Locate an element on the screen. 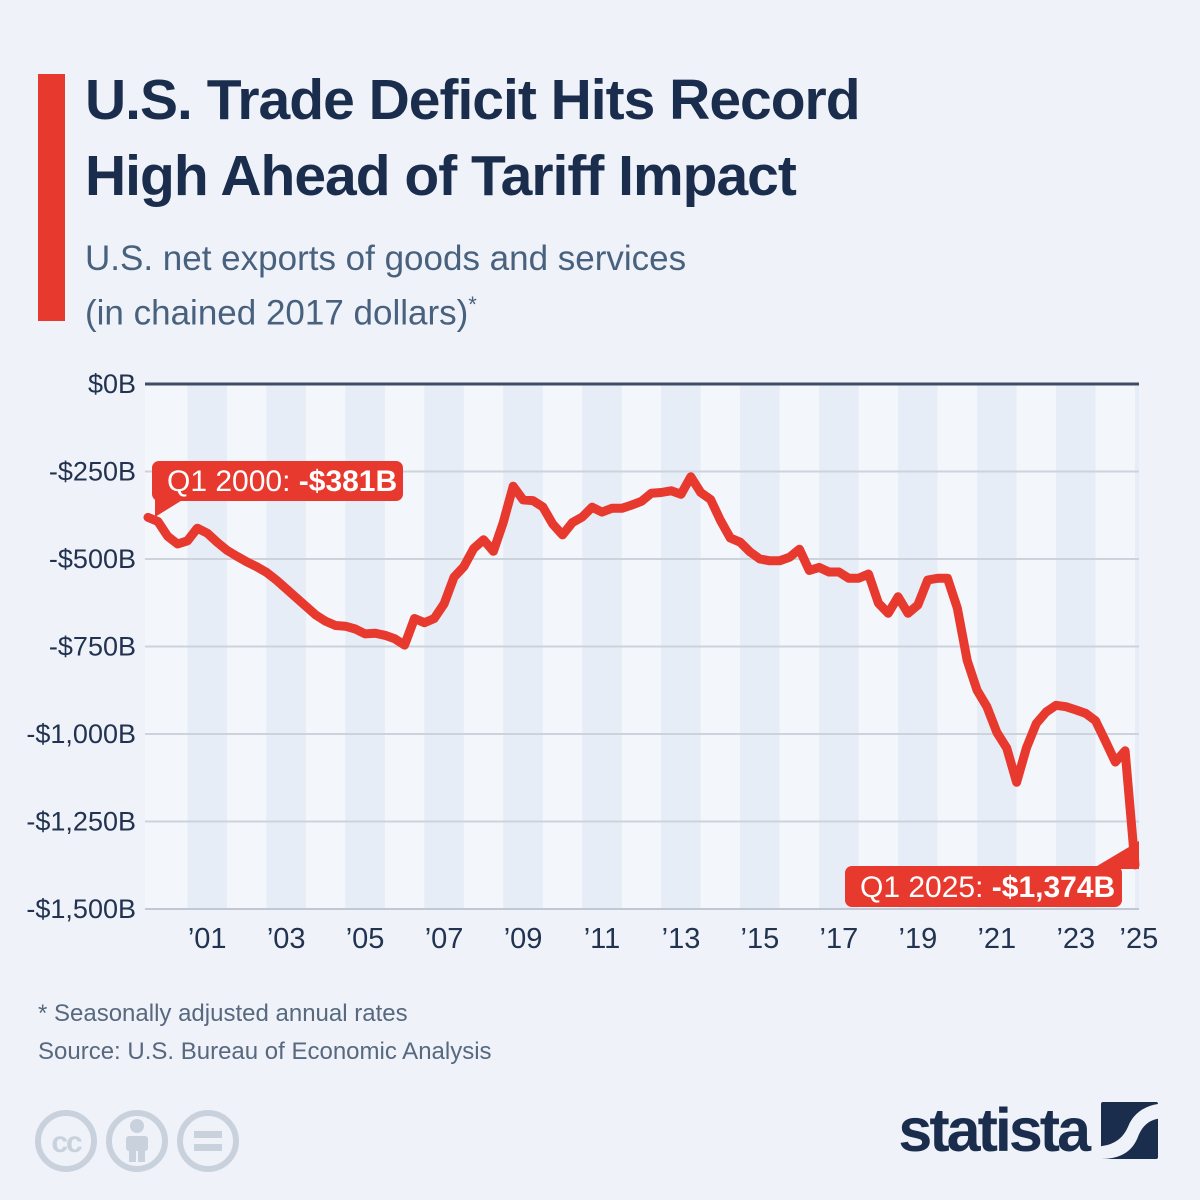 The image size is (1200, 1200). footnote-marker: * is located at coordinates (472, 304).